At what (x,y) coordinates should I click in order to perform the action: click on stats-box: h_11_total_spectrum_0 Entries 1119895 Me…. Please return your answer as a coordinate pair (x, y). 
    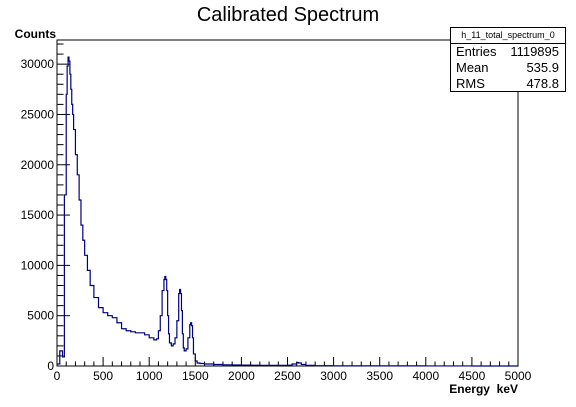
    Looking at the image, I should click on (508, 59).